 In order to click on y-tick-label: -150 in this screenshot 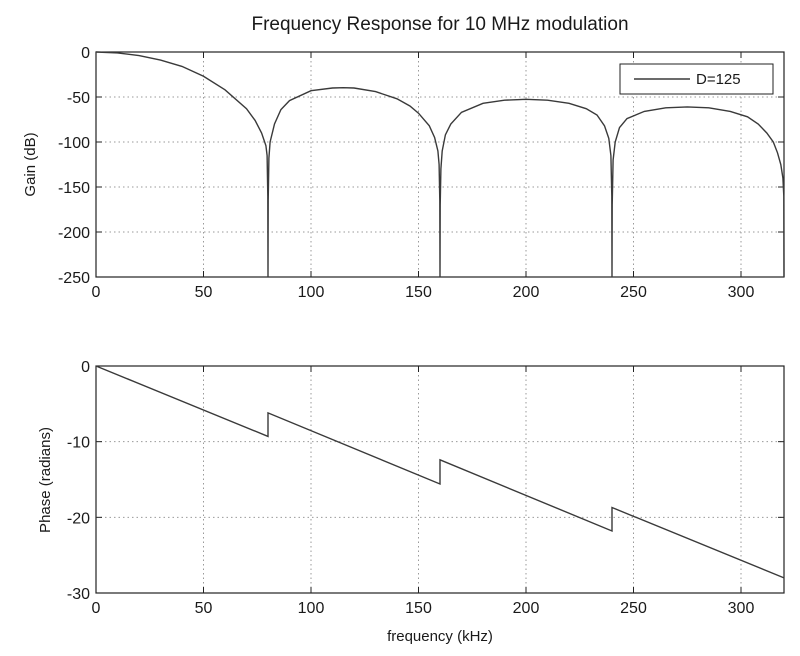, I will do `click(74, 188)`.